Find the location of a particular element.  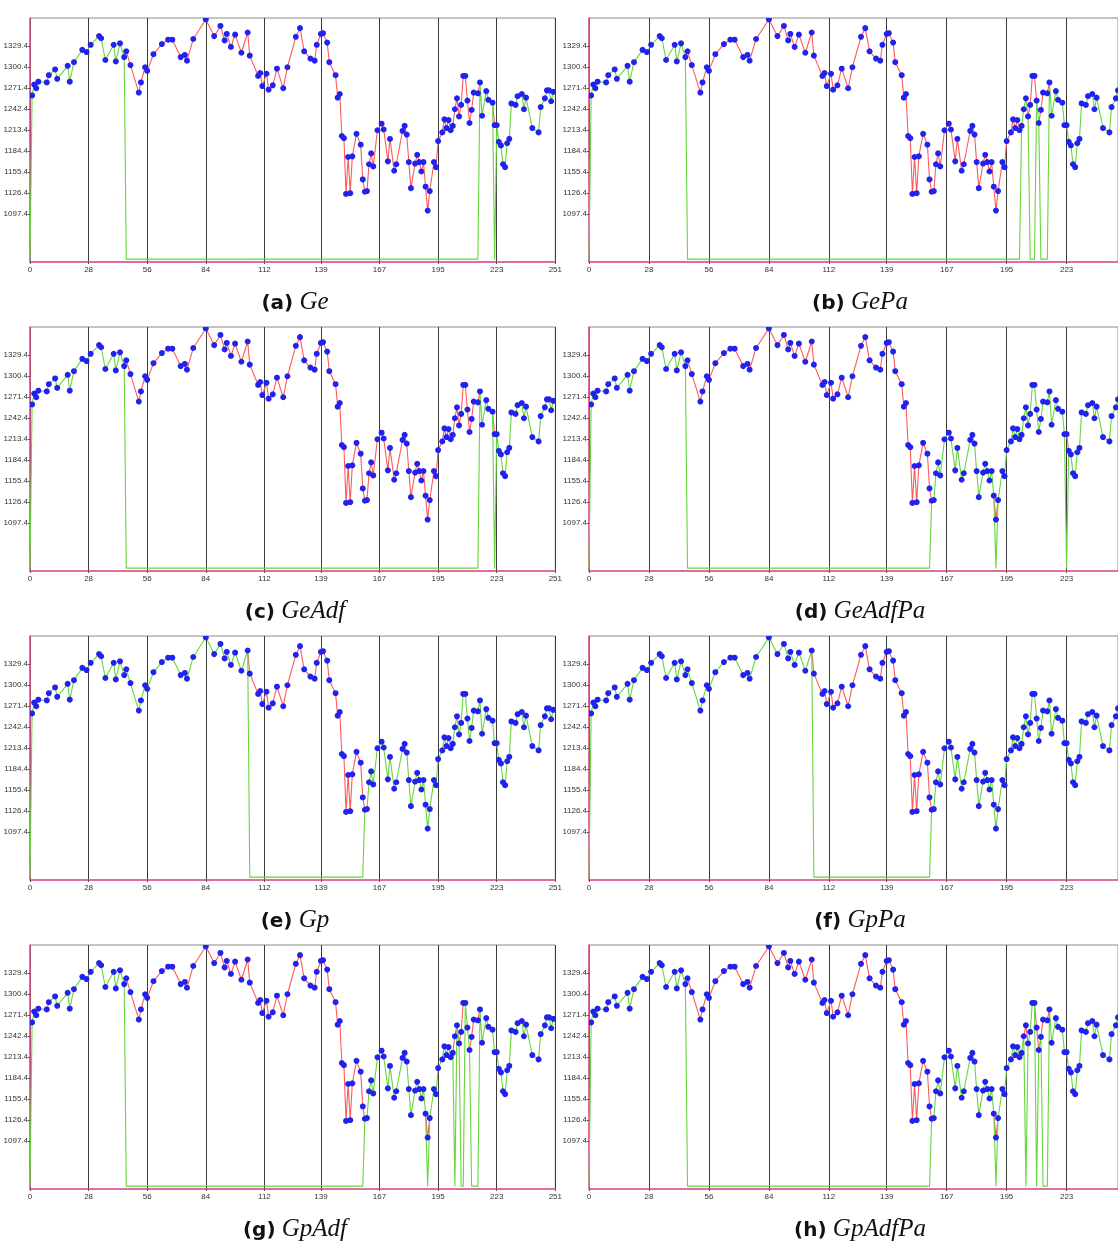

text: (a) Ge is located at coordinates (295, 300).